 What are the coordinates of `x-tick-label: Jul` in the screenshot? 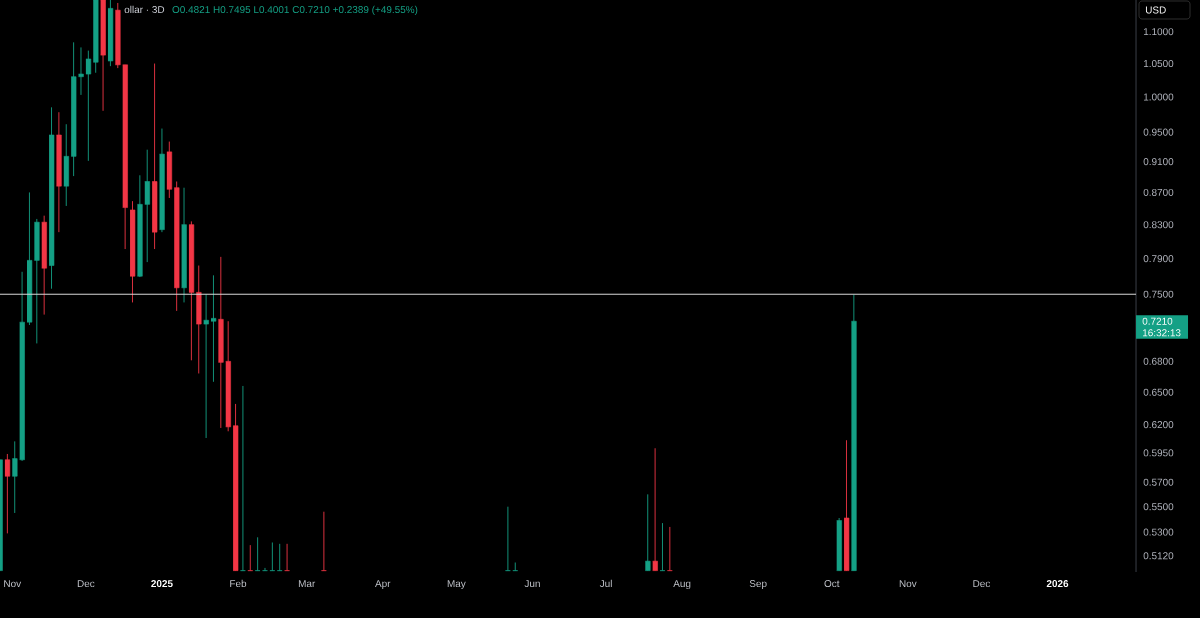 It's located at (605, 583).